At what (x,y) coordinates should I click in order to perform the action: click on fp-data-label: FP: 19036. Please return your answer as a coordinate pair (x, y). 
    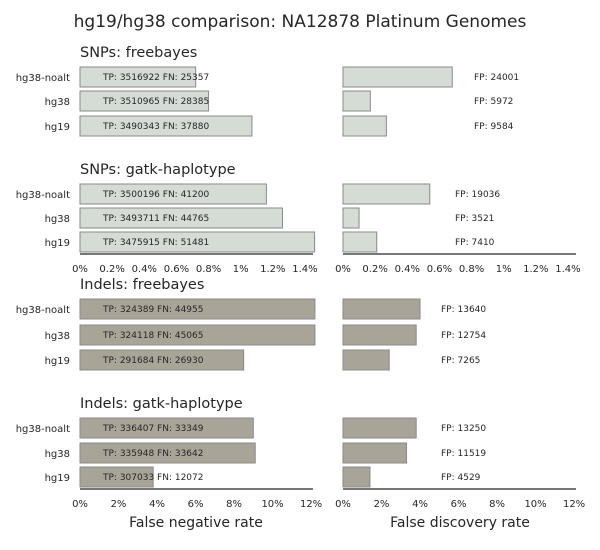
    Looking at the image, I should click on (477, 195).